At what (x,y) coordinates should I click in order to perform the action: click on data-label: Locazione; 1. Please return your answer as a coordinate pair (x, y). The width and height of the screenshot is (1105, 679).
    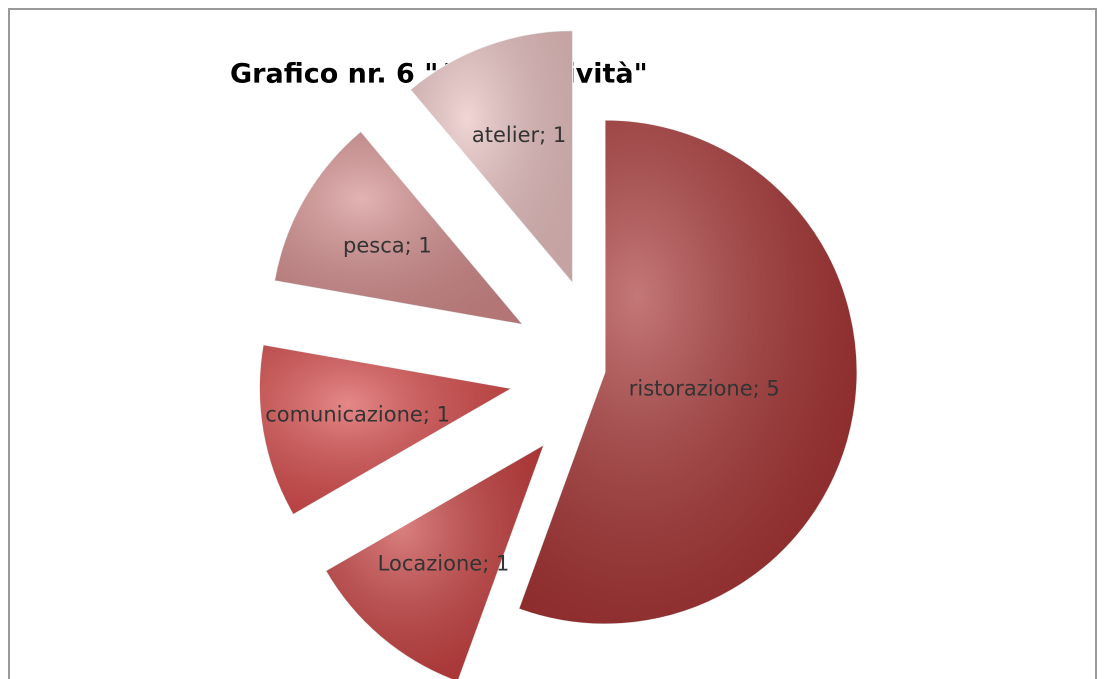
    Looking at the image, I should click on (444, 563).